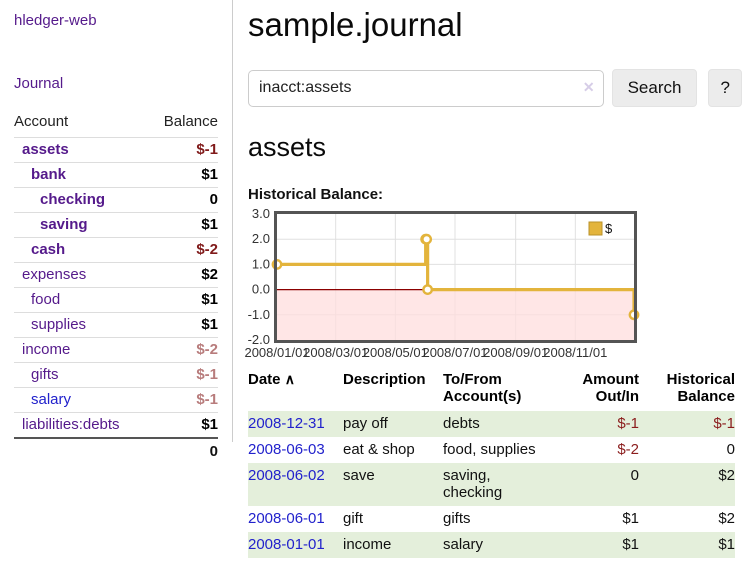  What do you see at coordinates (286, 475) in the screenshot?
I see `transaction-date-link: 2008-06-02` at bounding box center [286, 475].